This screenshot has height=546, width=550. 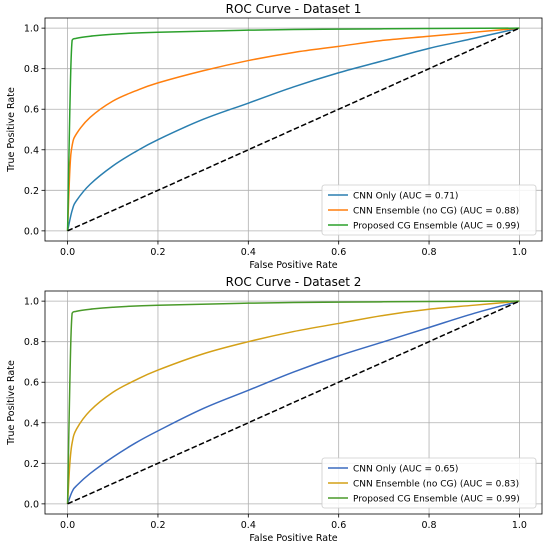 What do you see at coordinates (405, 469) in the screenshot?
I see `legend-entry: CNN Only (AUC = 0.65)` at bounding box center [405, 469].